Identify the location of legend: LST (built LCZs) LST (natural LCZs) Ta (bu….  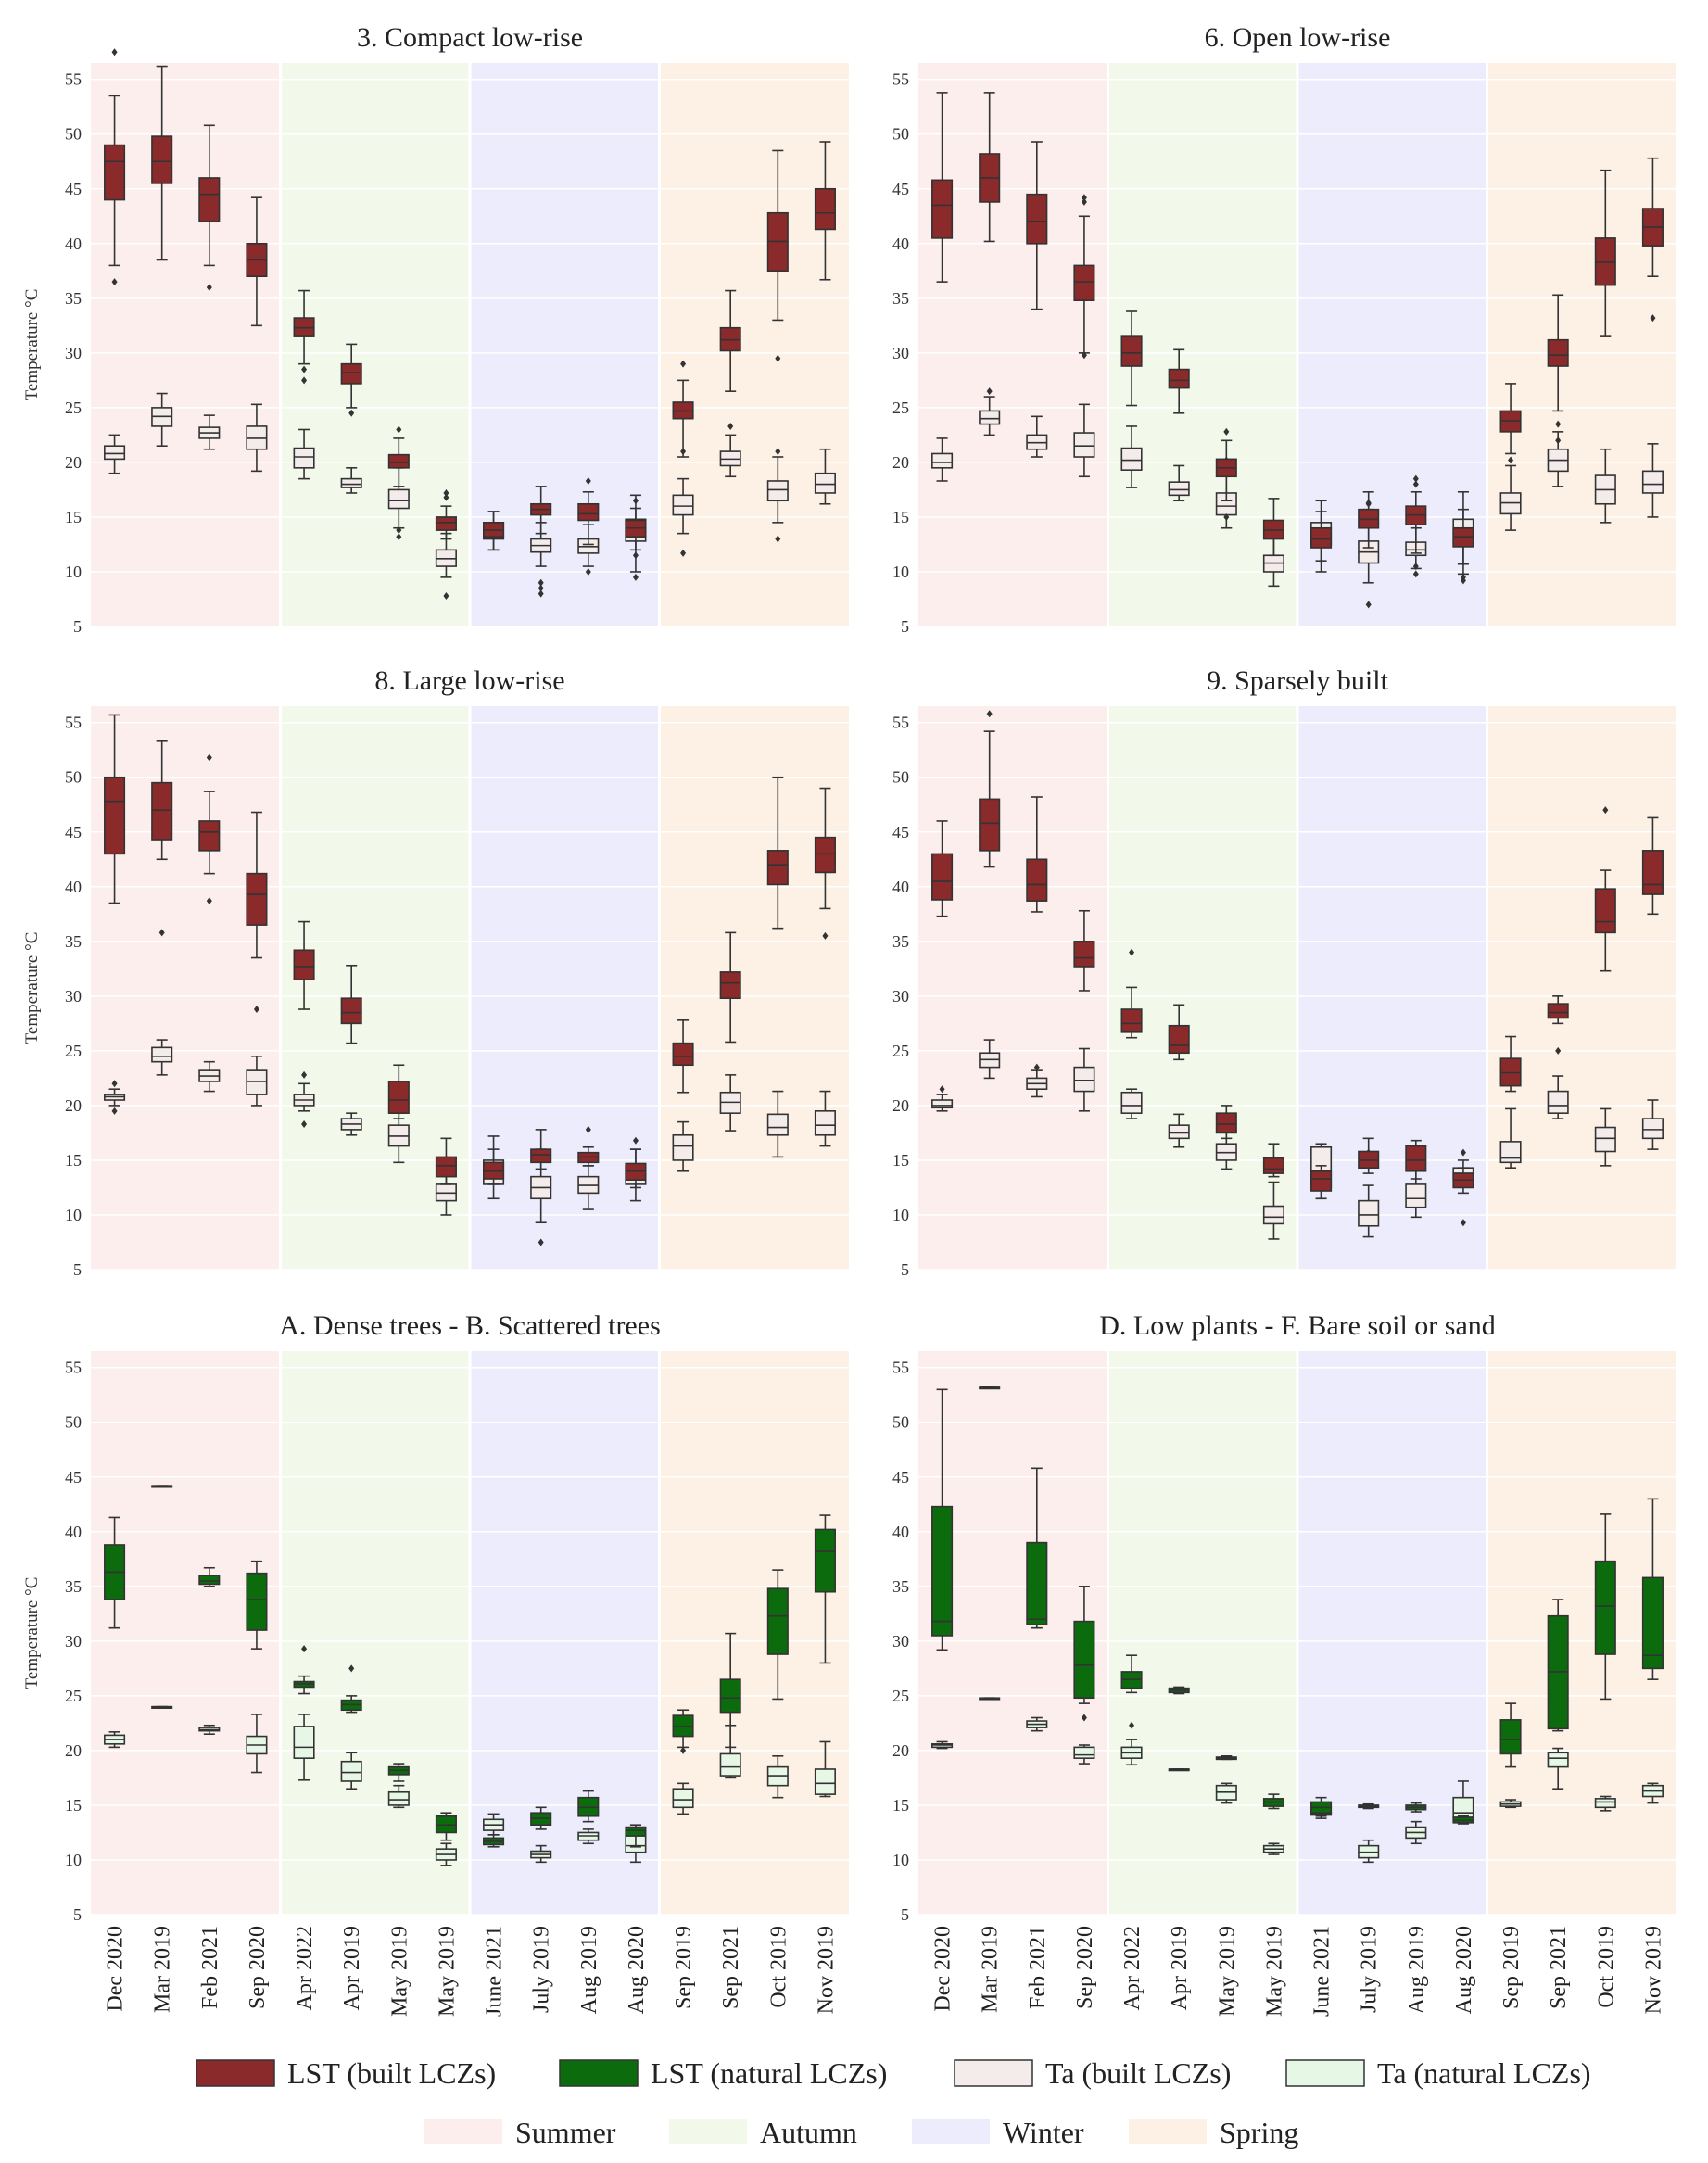
(893, 2102).